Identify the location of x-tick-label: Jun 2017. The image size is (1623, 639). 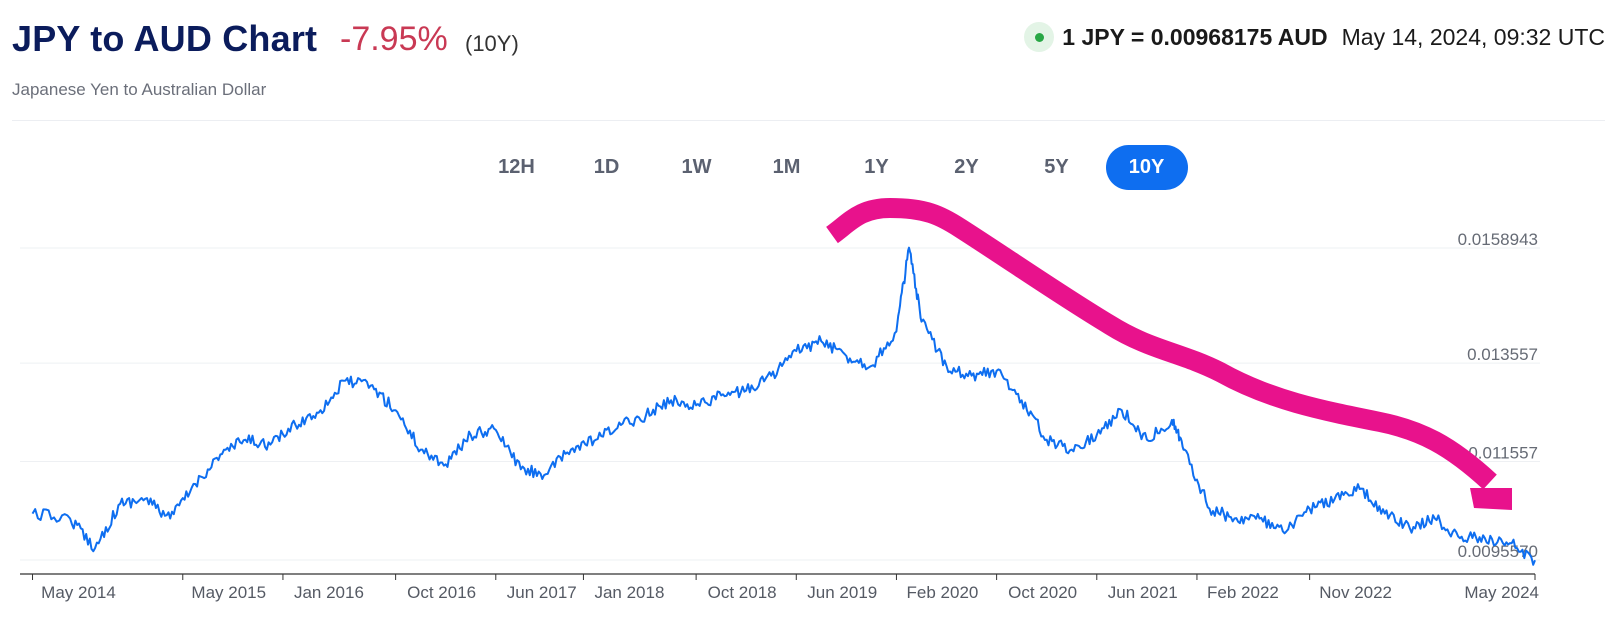
(542, 592).